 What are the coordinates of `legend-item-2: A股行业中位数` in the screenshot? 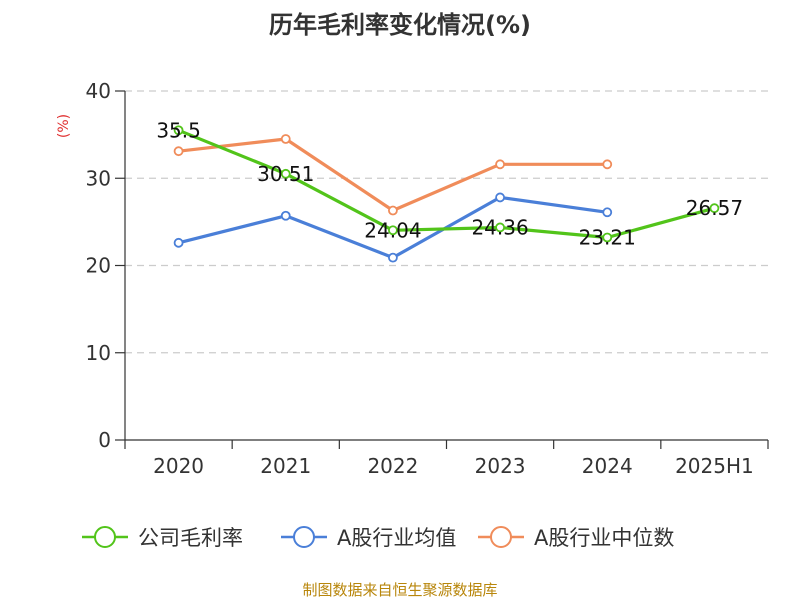 It's located at (576, 538).